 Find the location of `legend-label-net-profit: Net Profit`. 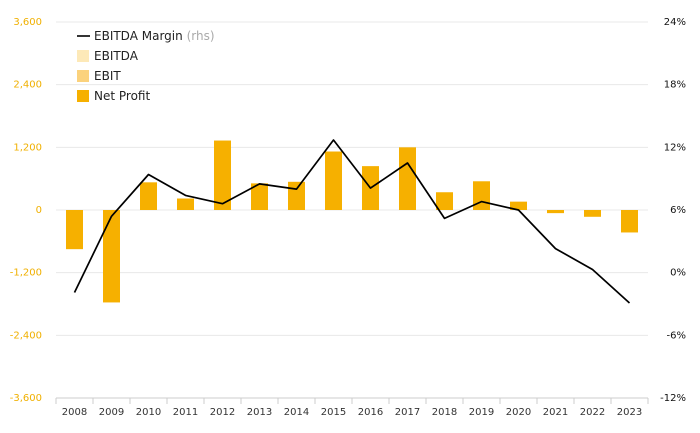

legend-label-net-profit: Net Profit is located at coordinates (122, 96).